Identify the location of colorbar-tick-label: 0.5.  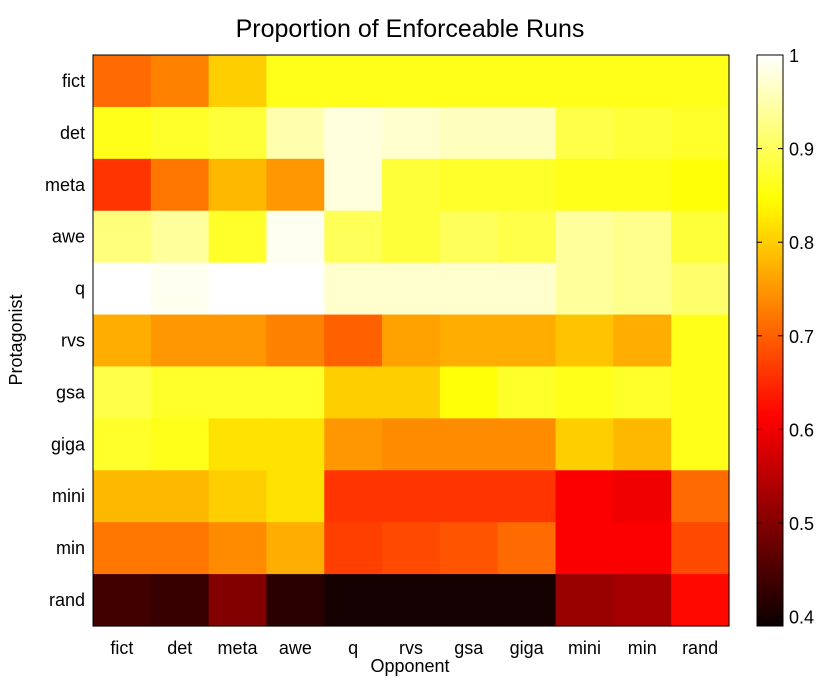
(801, 524).